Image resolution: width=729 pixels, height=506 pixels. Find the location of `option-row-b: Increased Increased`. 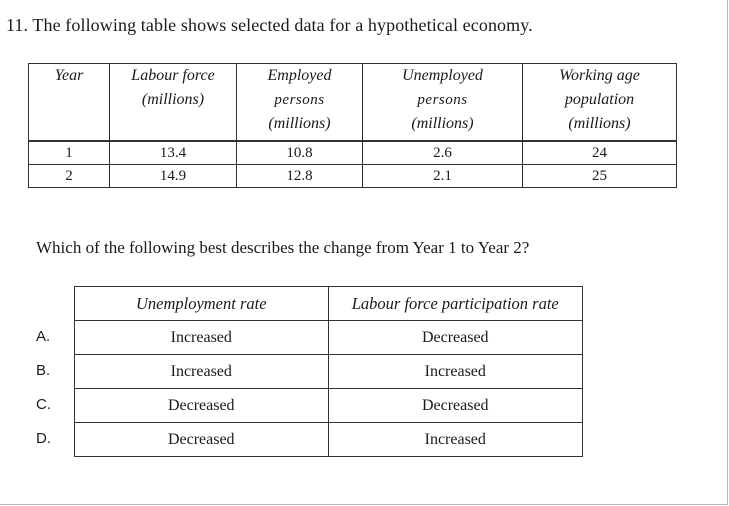

option-row-b: Increased Increased is located at coordinates (329, 371).